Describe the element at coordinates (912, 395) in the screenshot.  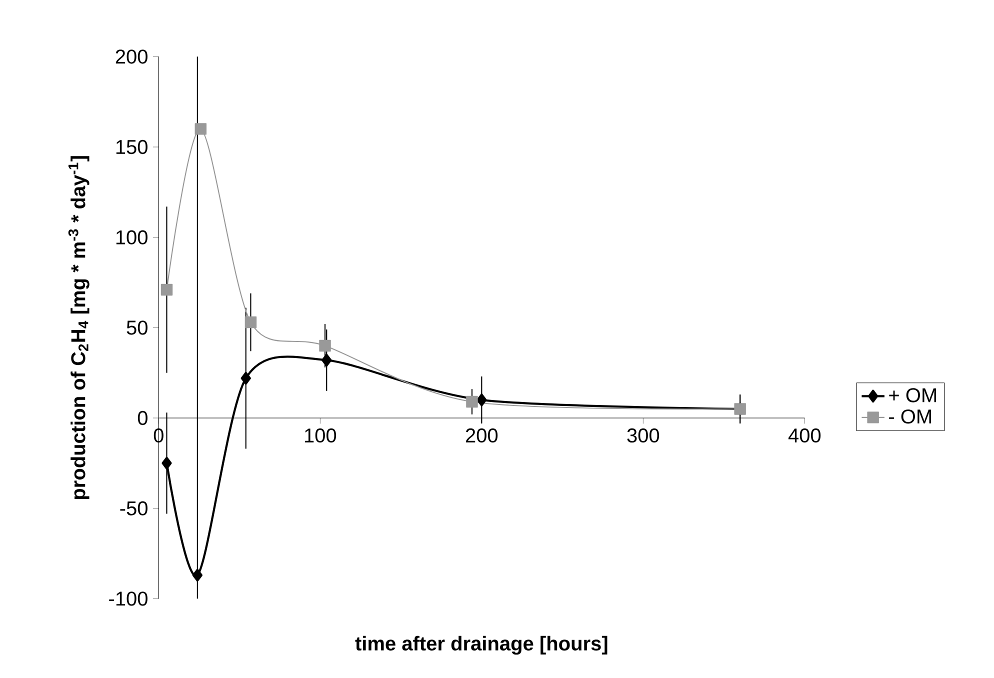
I see `legend-label: + OM` at that location.